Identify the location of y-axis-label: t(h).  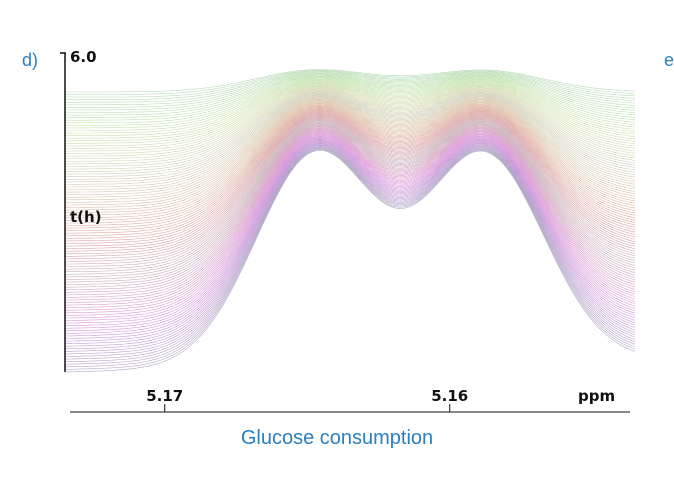
(86, 217).